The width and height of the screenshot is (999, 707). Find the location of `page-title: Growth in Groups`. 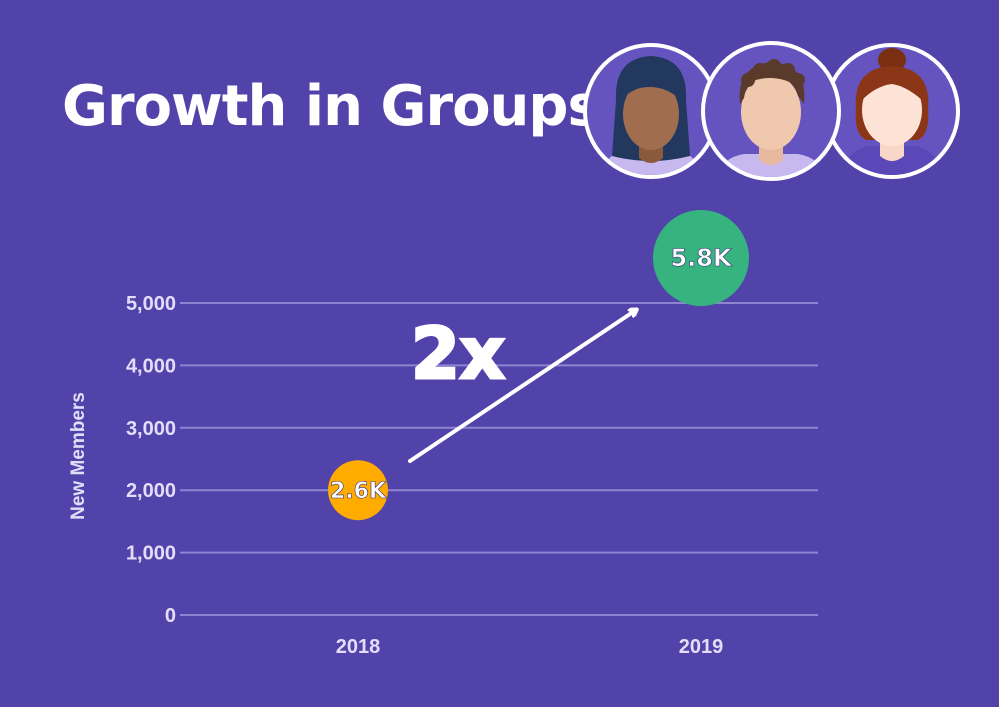

page-title: Growth in Groups is located at coordinates (331, 106).